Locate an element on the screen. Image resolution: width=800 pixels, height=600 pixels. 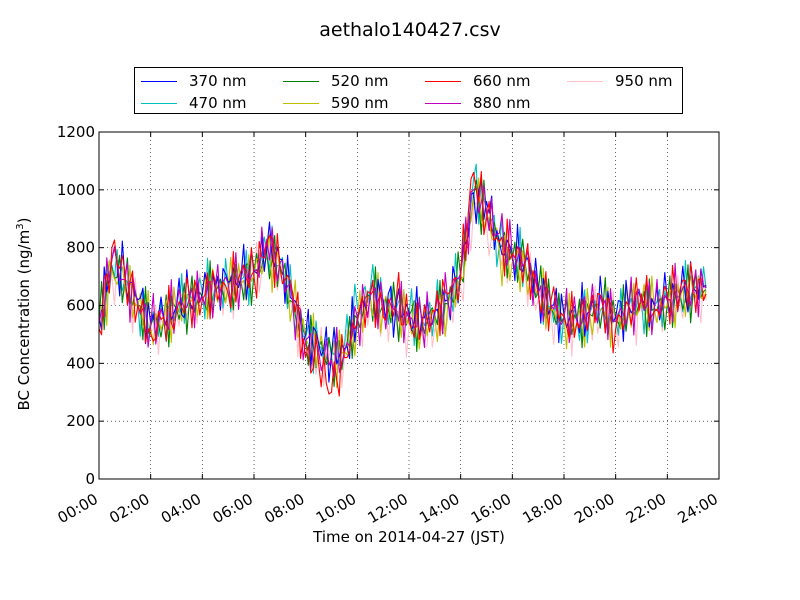
x-tick-label: 10:00 is located at coordinates (336, 508).